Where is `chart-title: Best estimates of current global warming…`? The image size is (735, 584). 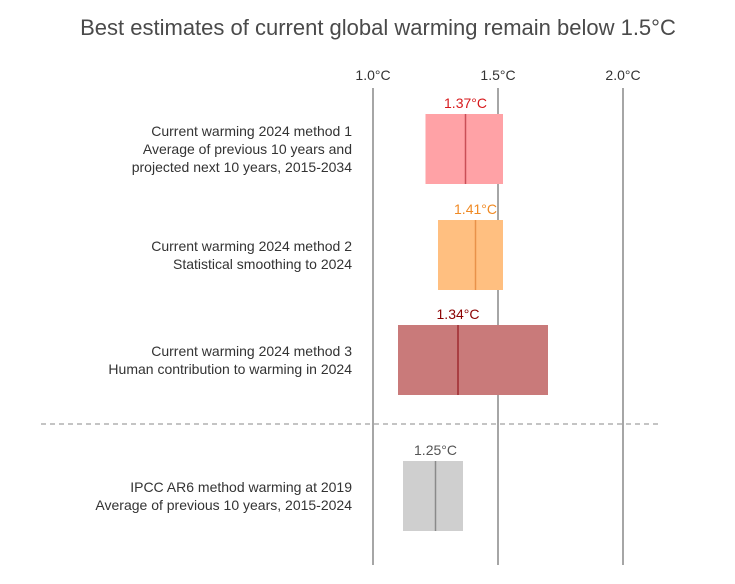
chart-title: Best estimates of current global warming… is located at coordinates (378, 27).